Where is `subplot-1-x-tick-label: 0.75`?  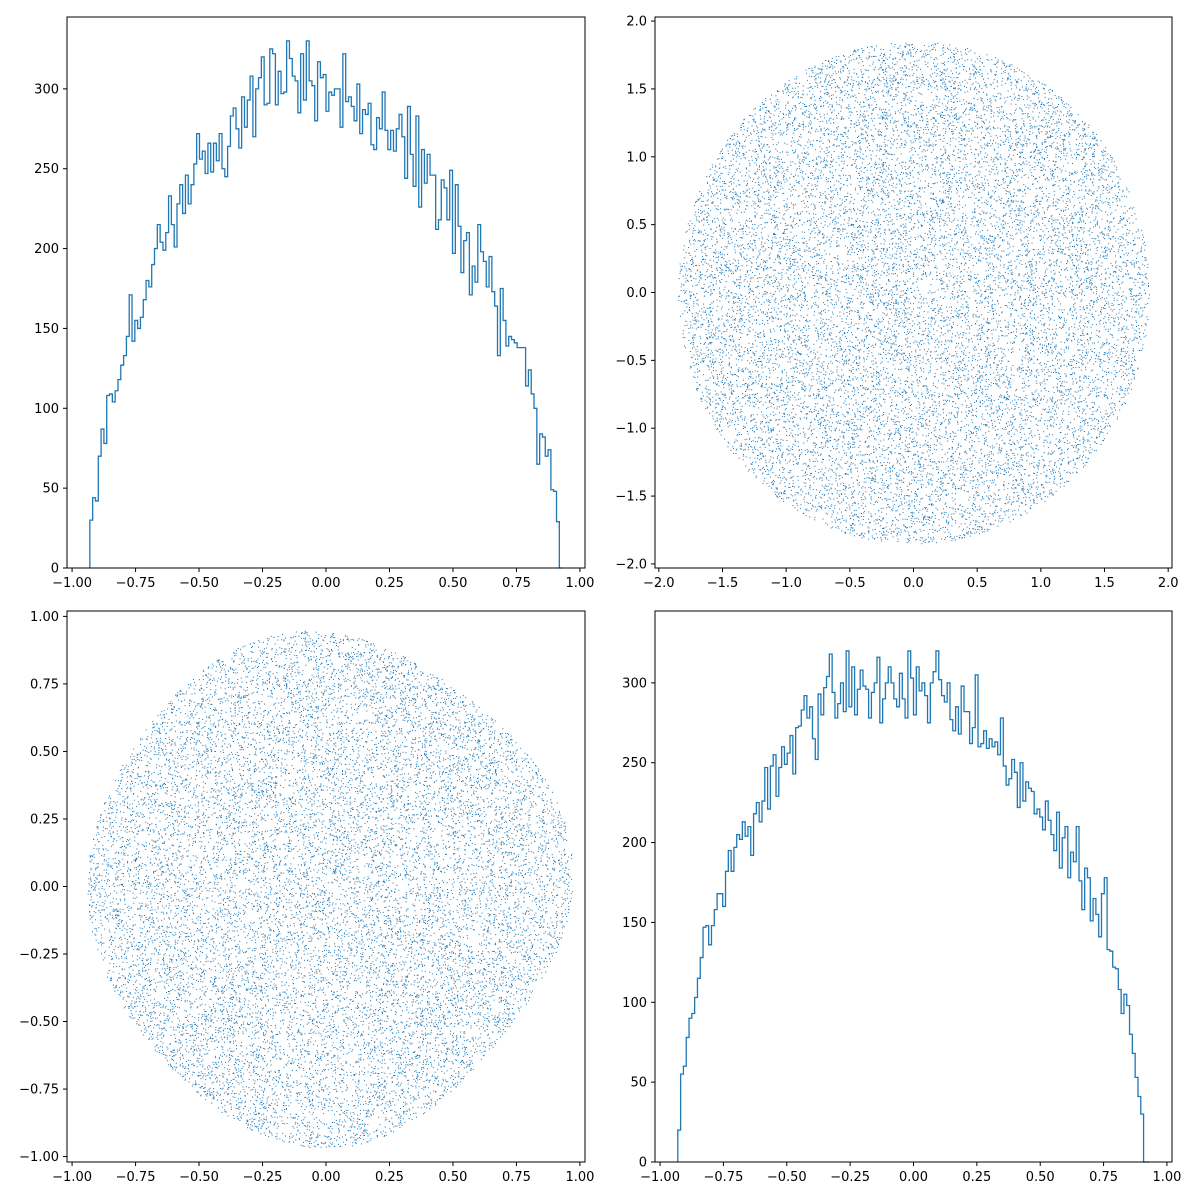
subplot-1-x-tick-label: 0.75 is located at coordinates (516, 583).